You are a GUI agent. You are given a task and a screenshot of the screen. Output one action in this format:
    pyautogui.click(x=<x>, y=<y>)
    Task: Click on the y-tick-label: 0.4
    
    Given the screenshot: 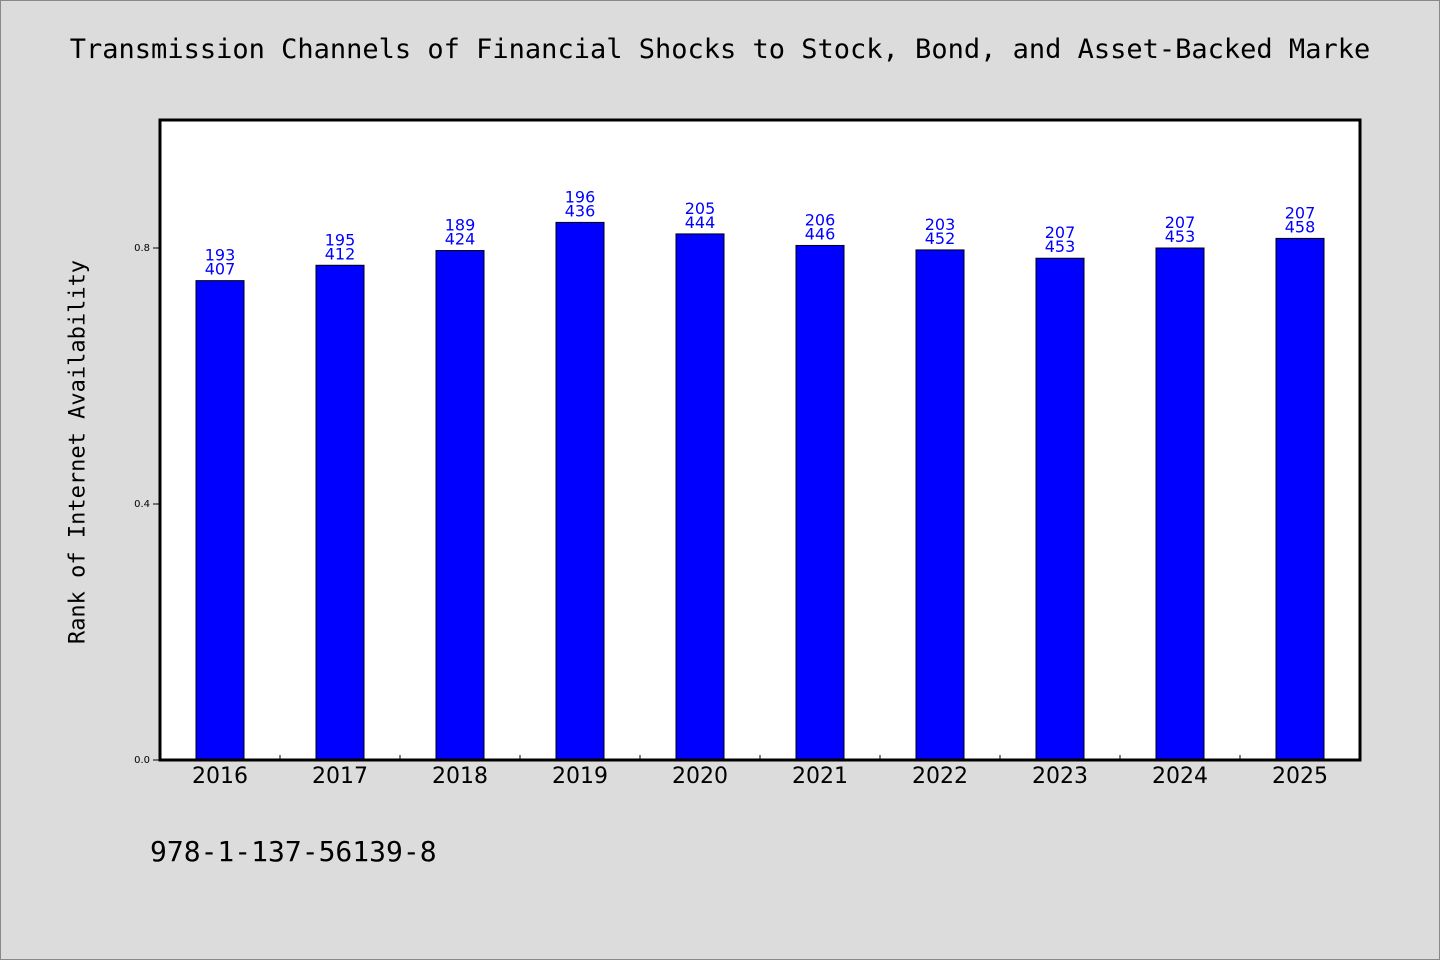 What is the action you would take?
    pyautogui.click(x=142, y=504)
    